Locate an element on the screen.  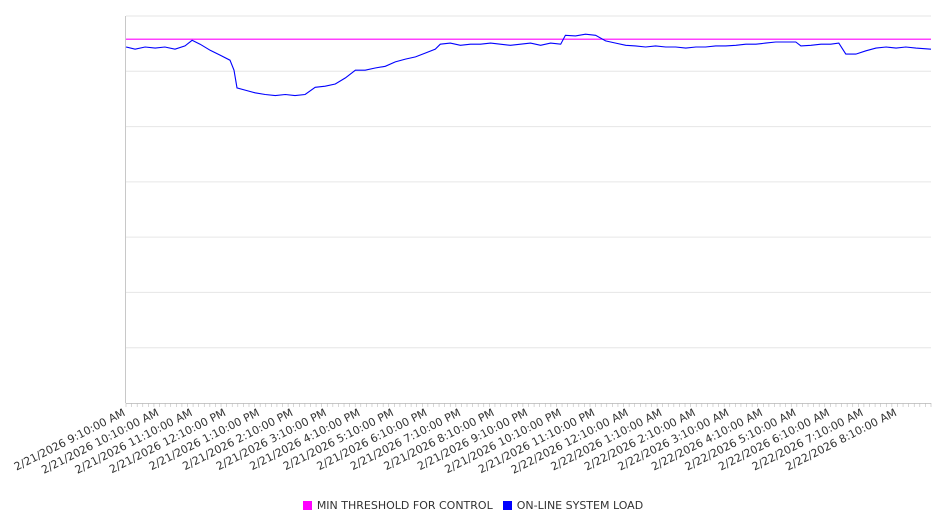
legend-item-load: ON-LINE SYSTEM LOAD is located at coordinates (573, 505).